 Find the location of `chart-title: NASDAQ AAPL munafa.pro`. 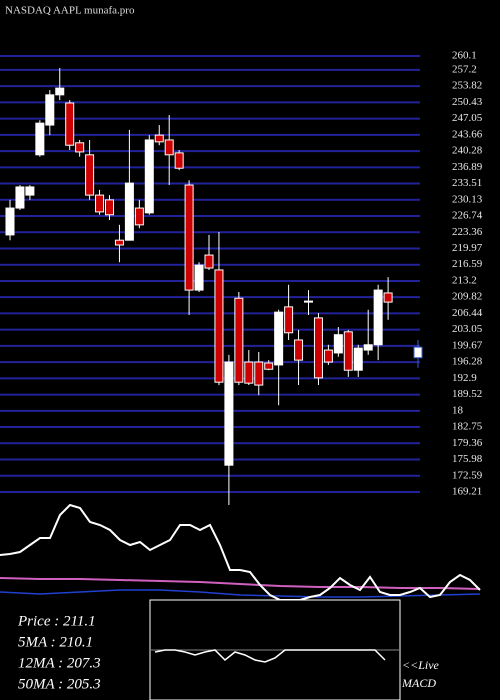

chart-title: NASDAQ AAPL munafa.pro is located at coordinates (70, 11).